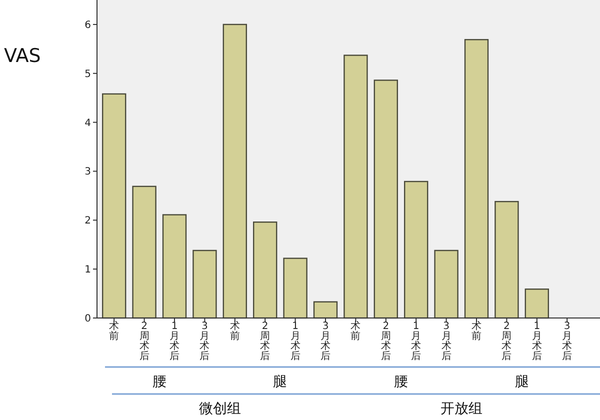 The width and height of the screenshot is (600, 420). Describe the element at coordinates (87, 74) in the screenshot. I see `y-tick-label: 5` at that location.